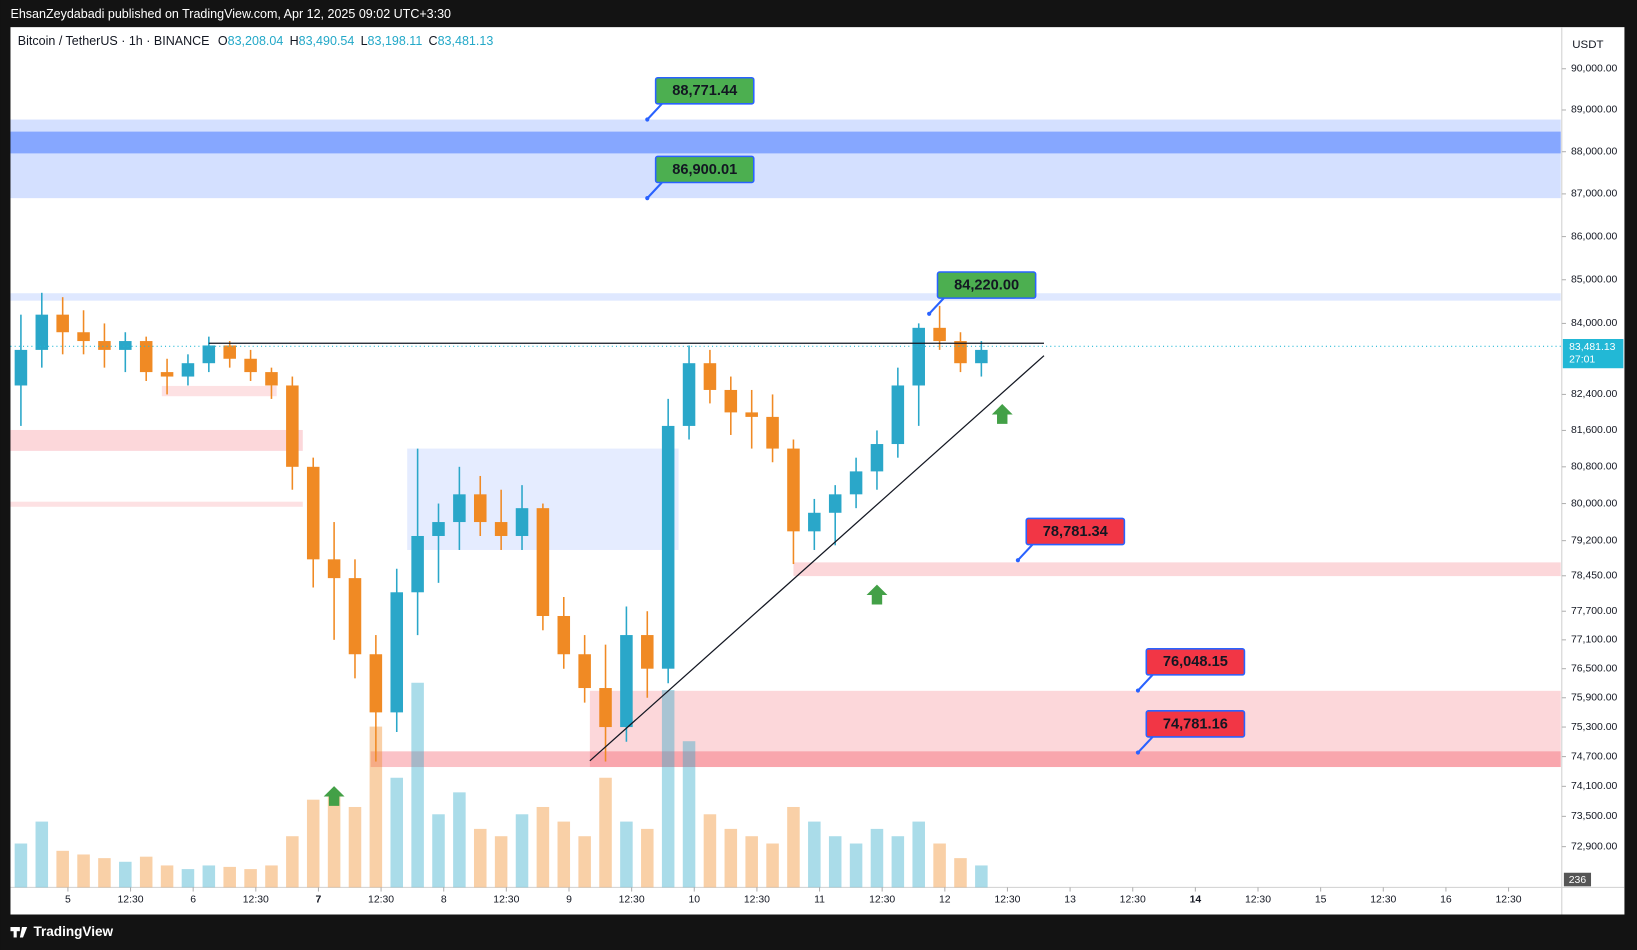  I want to click on y-tick-label: 79,200.00, so click(1594, 540).